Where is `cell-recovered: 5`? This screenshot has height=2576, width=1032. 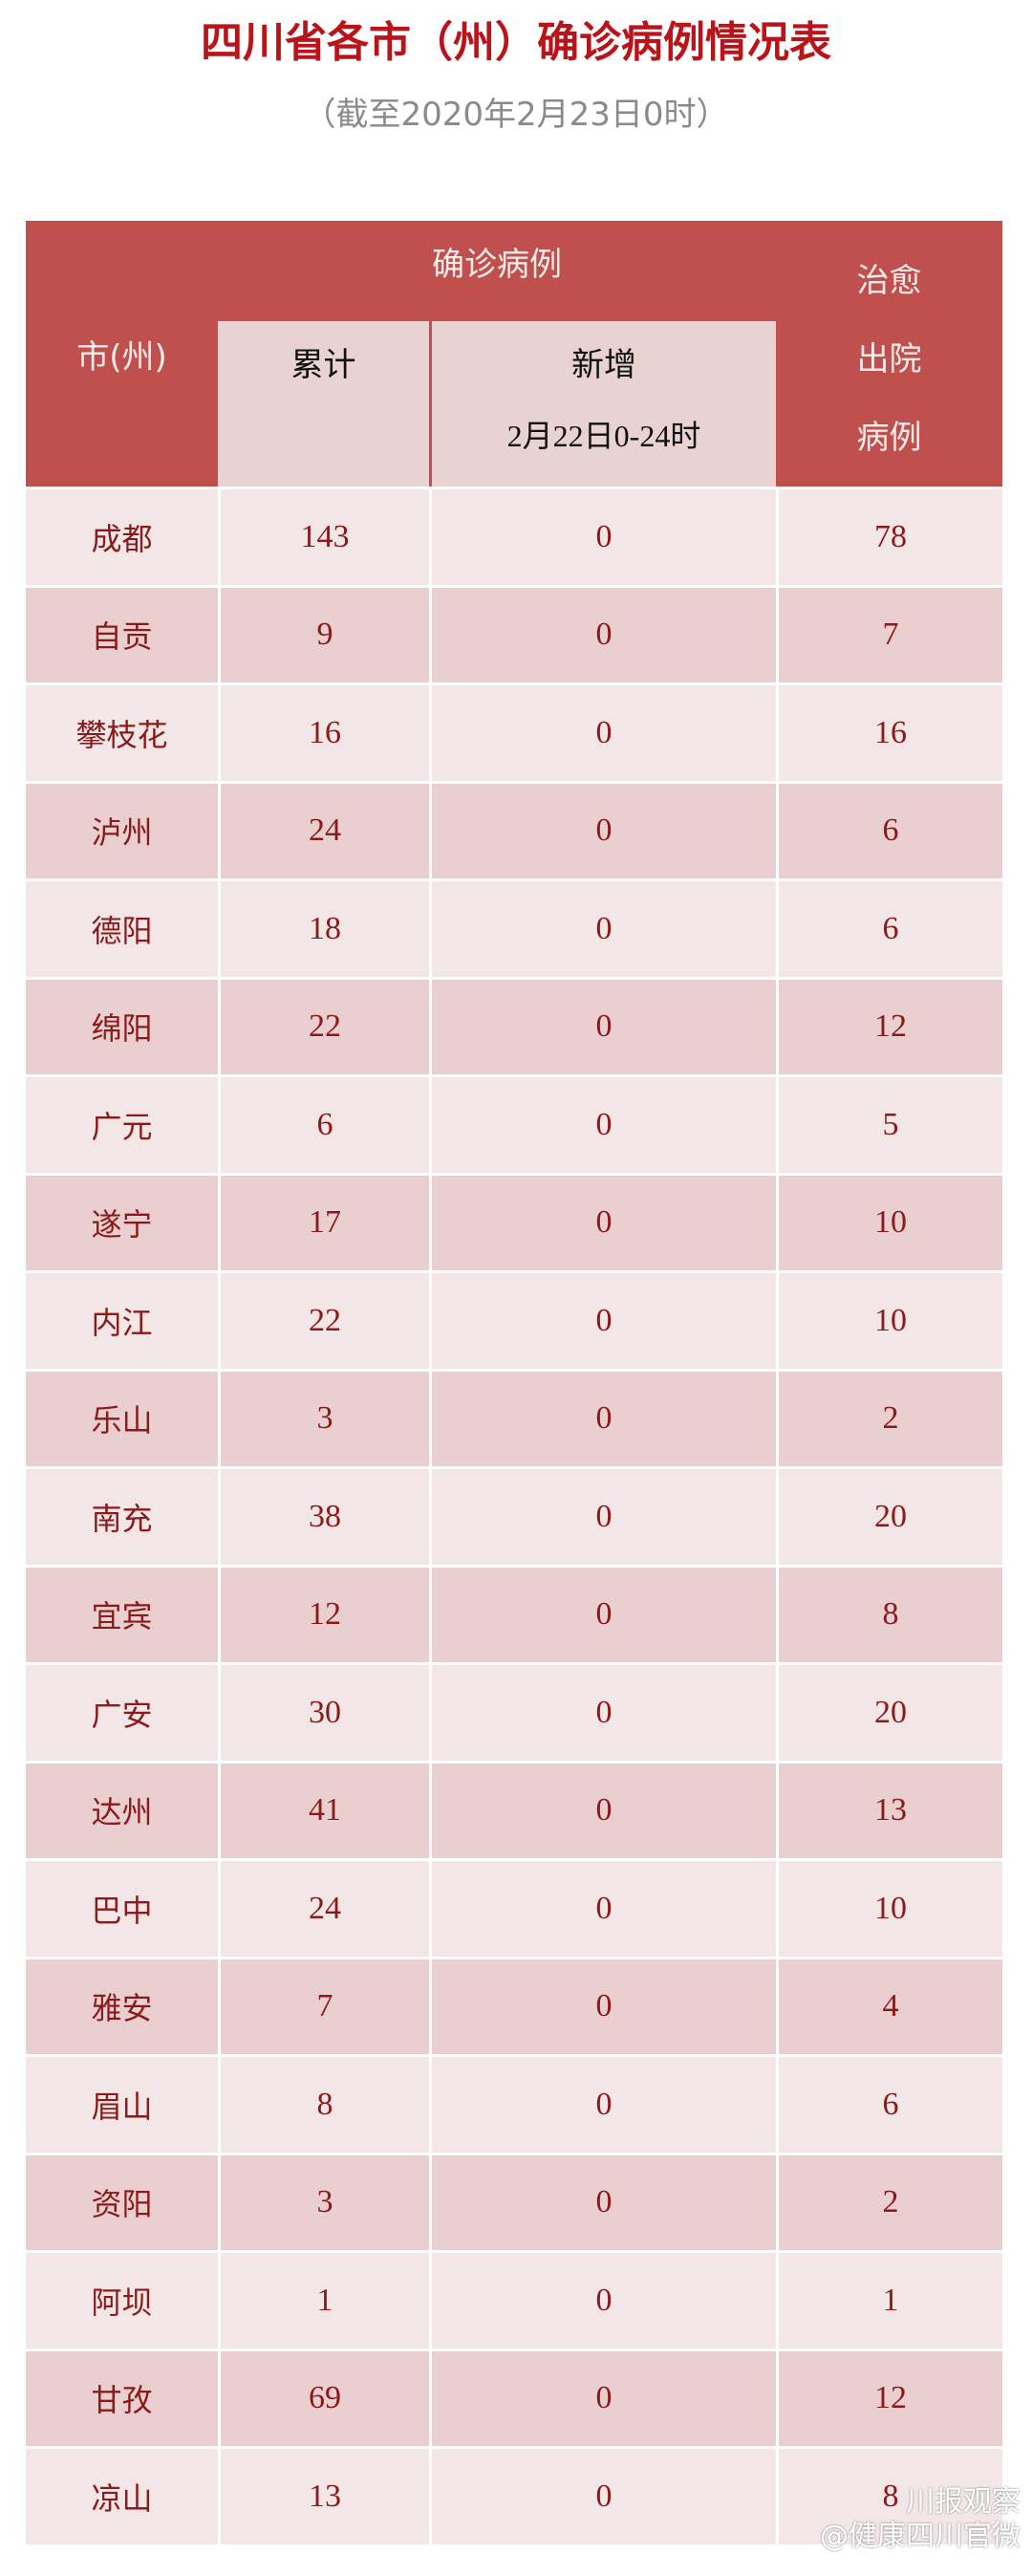 cell-recovered: 5 is located at coordinates (889, 1125).